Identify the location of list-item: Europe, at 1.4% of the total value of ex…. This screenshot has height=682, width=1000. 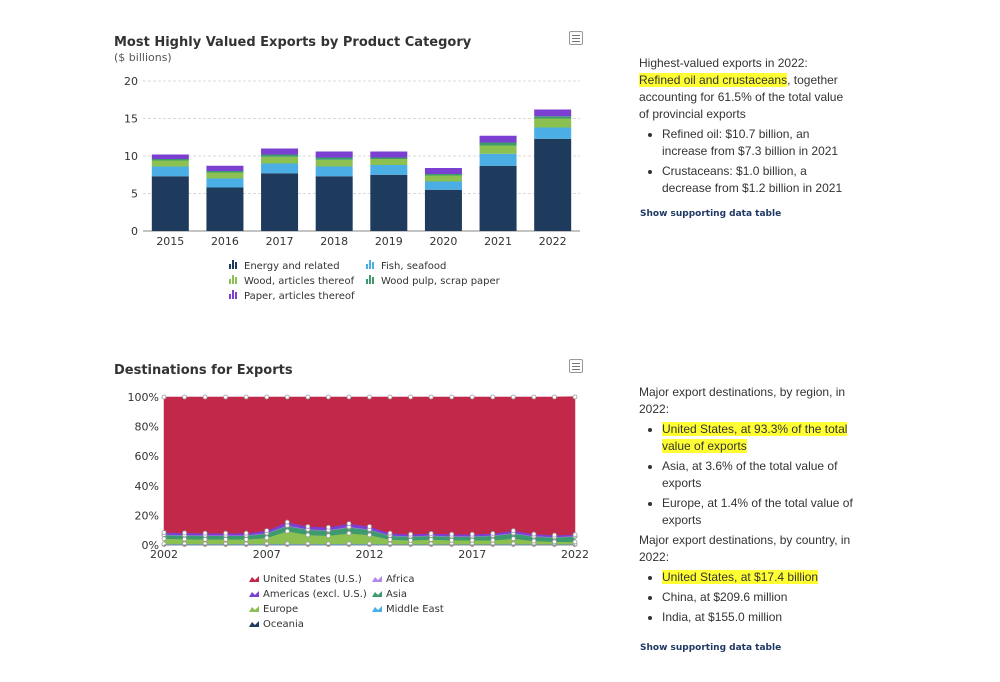
(758, 512).